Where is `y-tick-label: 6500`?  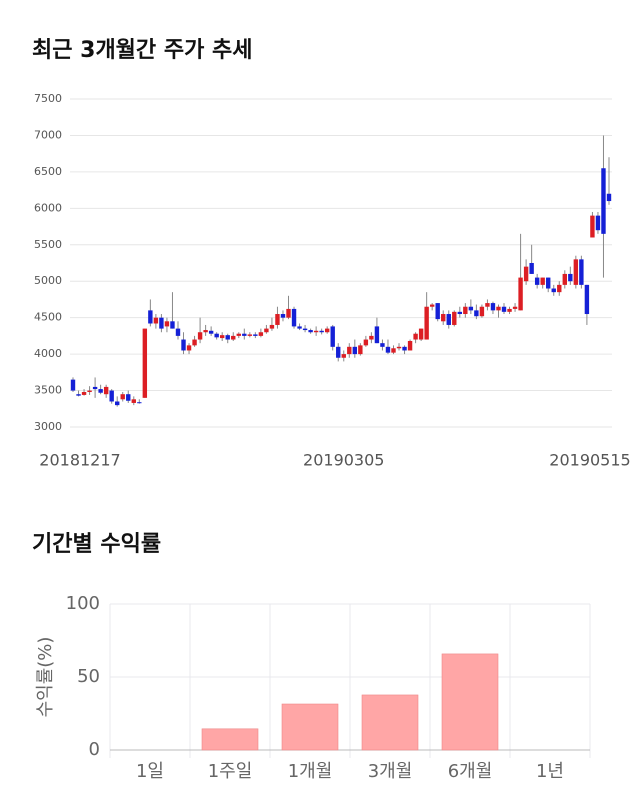 y-tick-label: 6500 is located at coordinates (48, 171).